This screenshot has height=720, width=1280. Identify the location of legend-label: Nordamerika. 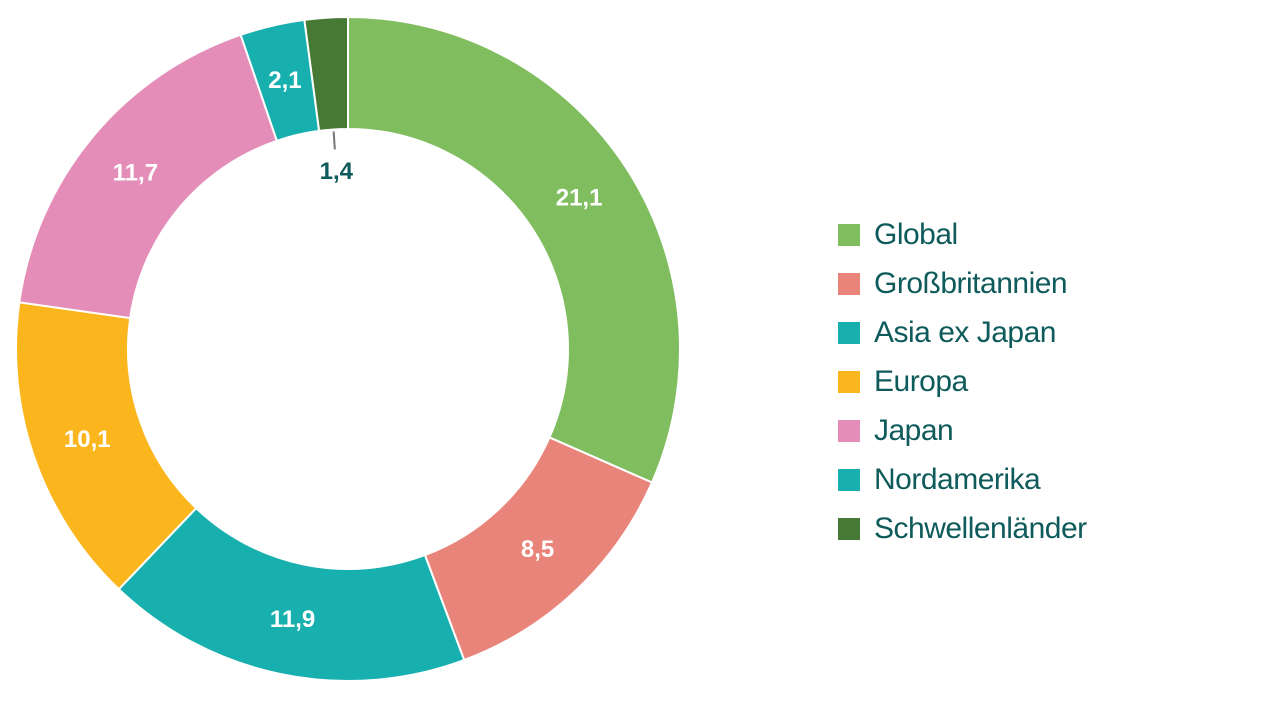
(957, 479).